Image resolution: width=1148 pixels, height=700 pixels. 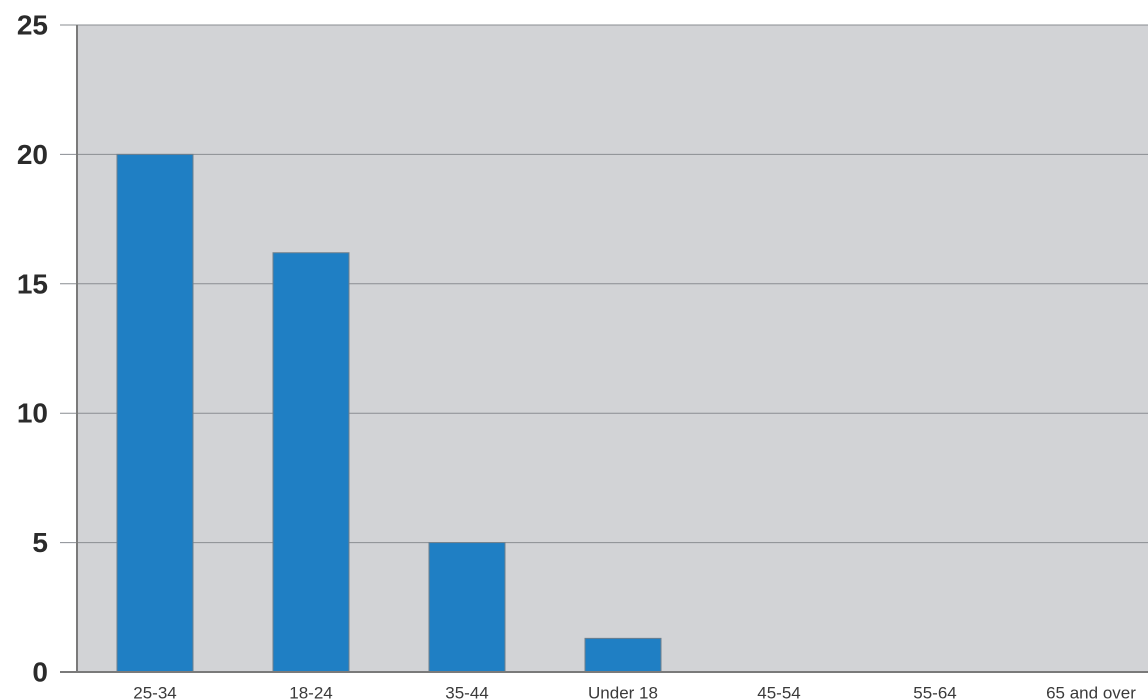 What do you see at coordinates (623, 692) in the screenshot?
I see `x-tick-label: Under 18` at bounding box center [623, 692].